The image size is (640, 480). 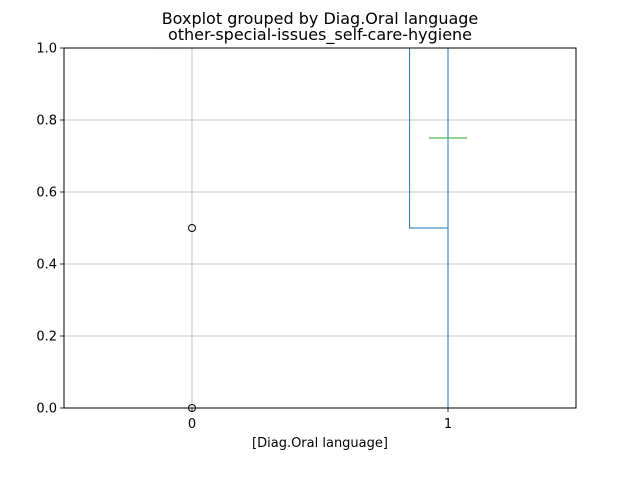 I want to click on y-tick-label: 0.0, so click(x=46, y=409).